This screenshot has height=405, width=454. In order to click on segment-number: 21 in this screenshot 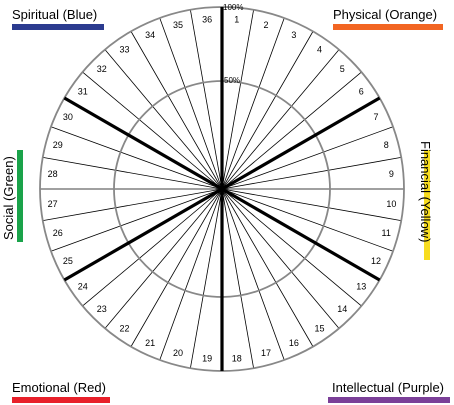, I will do `click(150, 343)`.